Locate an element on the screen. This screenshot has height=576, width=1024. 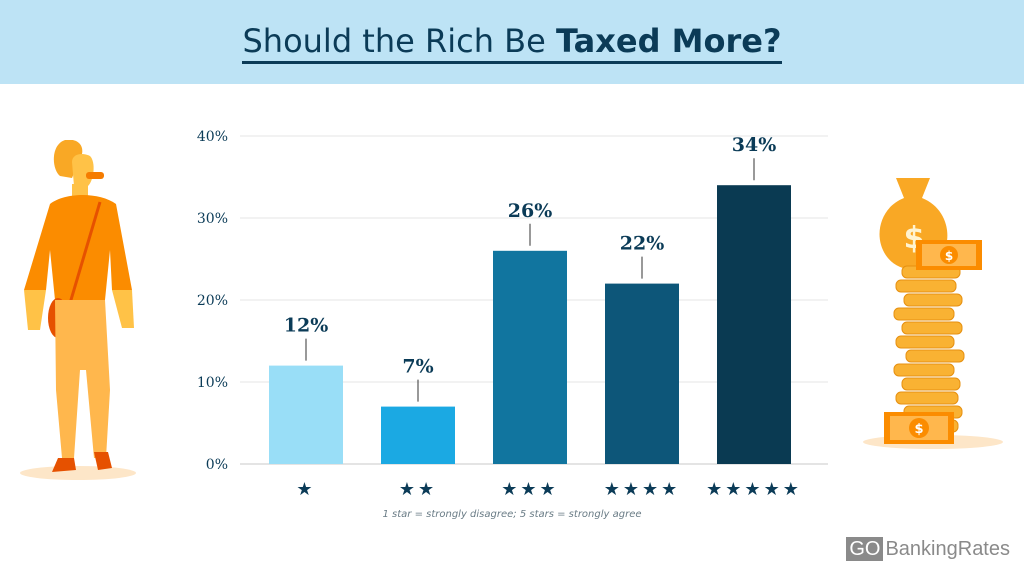
x-tick-label-stars: ★★★★ is located at coordinates (642, 489).